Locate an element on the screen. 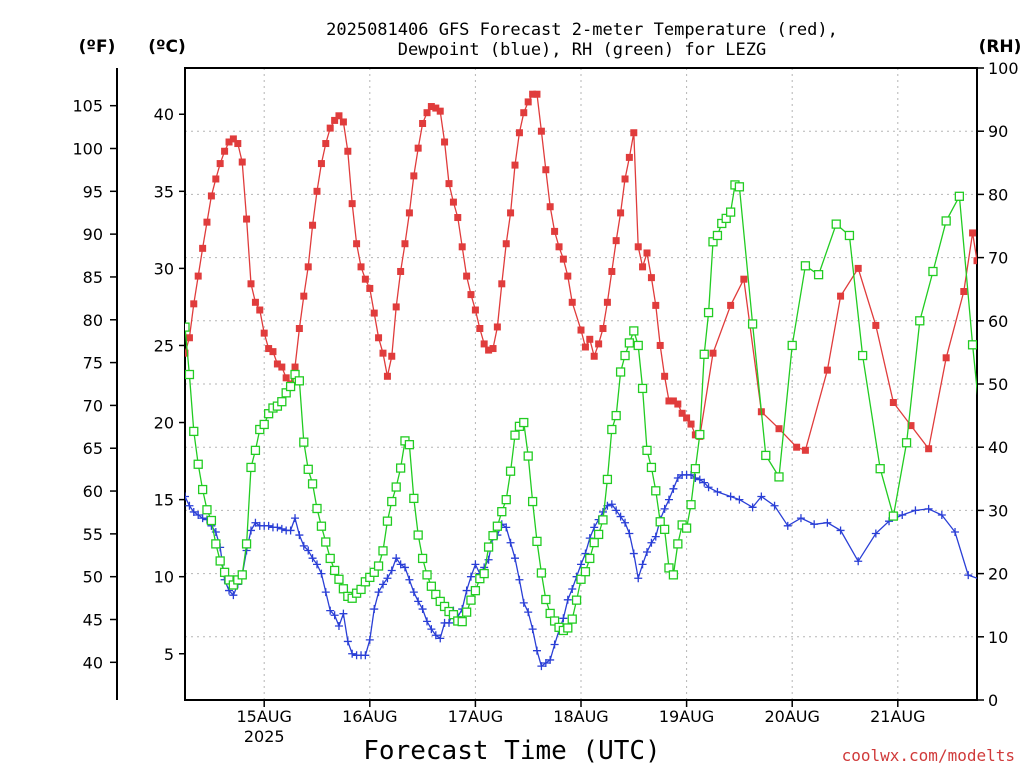  celsius-tick-label: 30 is located at coordinates (164, 268).